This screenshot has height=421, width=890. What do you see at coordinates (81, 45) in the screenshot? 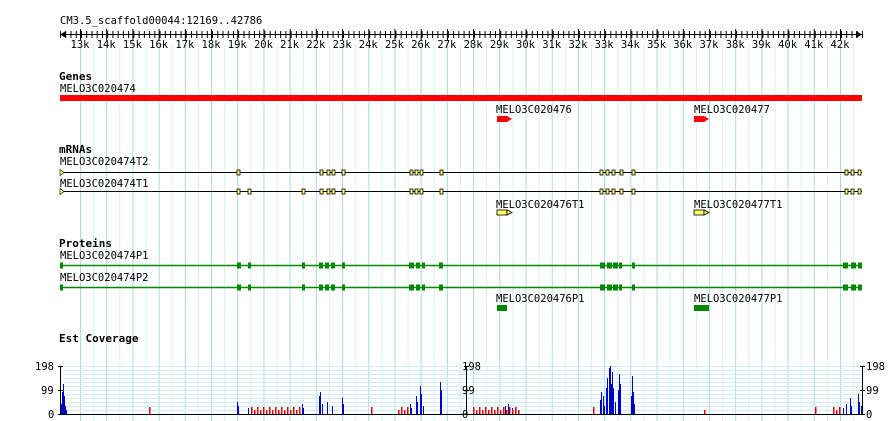
I see `ruler-tick-label: 13k` at bounding box center [81, 45].